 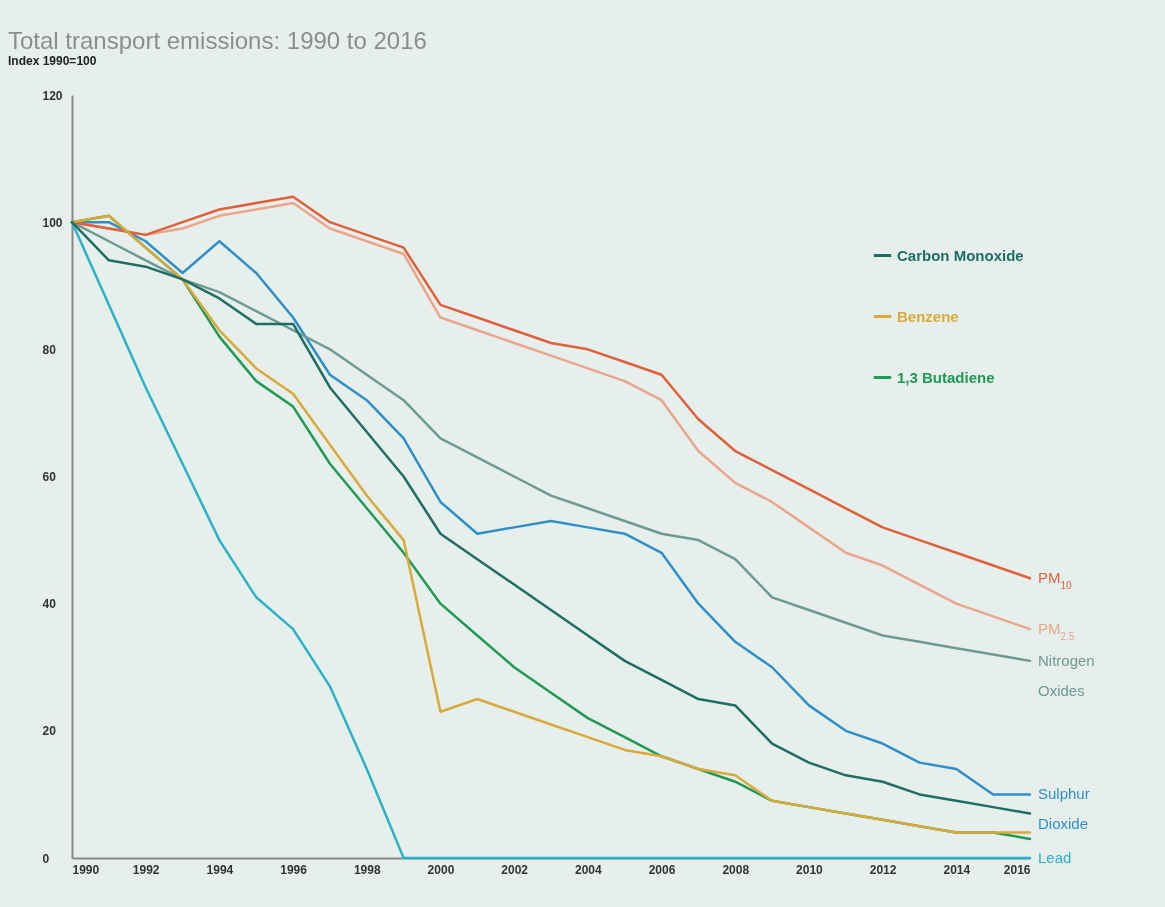 What do you see at coordinates (52, 95) in the screenshot?
I see `y-tick-label: 120` at bounding box center [52, 95].